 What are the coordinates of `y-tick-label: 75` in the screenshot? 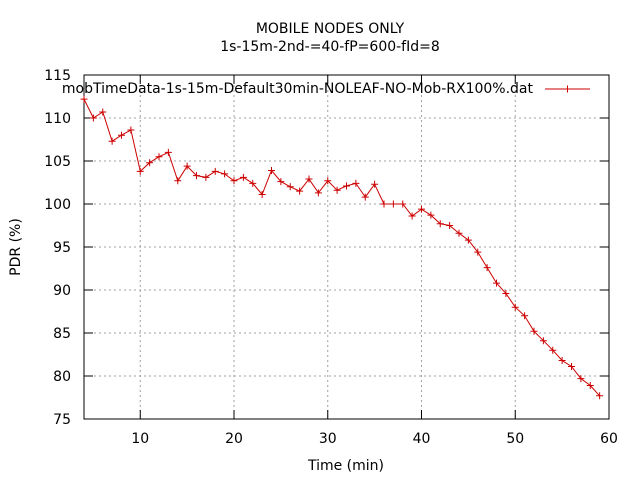 It's located at (62, 420).